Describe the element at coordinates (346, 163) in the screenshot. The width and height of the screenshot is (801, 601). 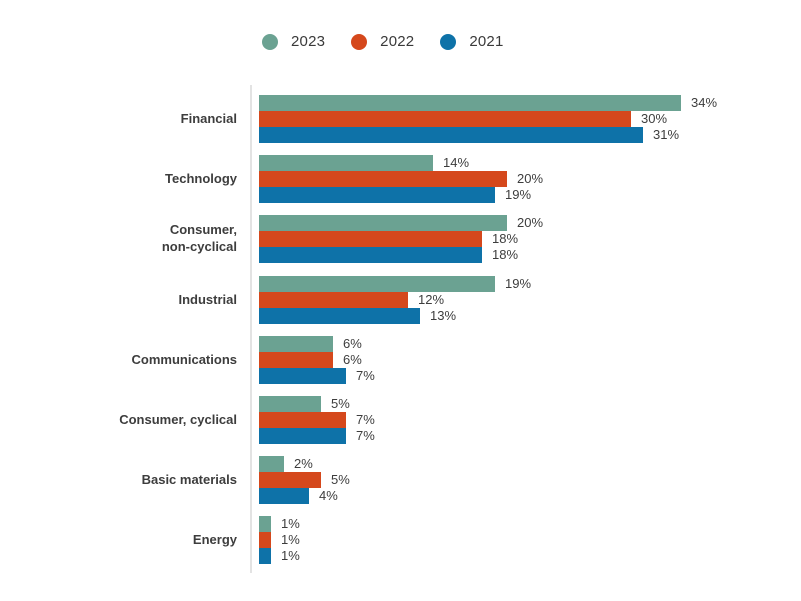
I see `bar-2023-technology` at that location.